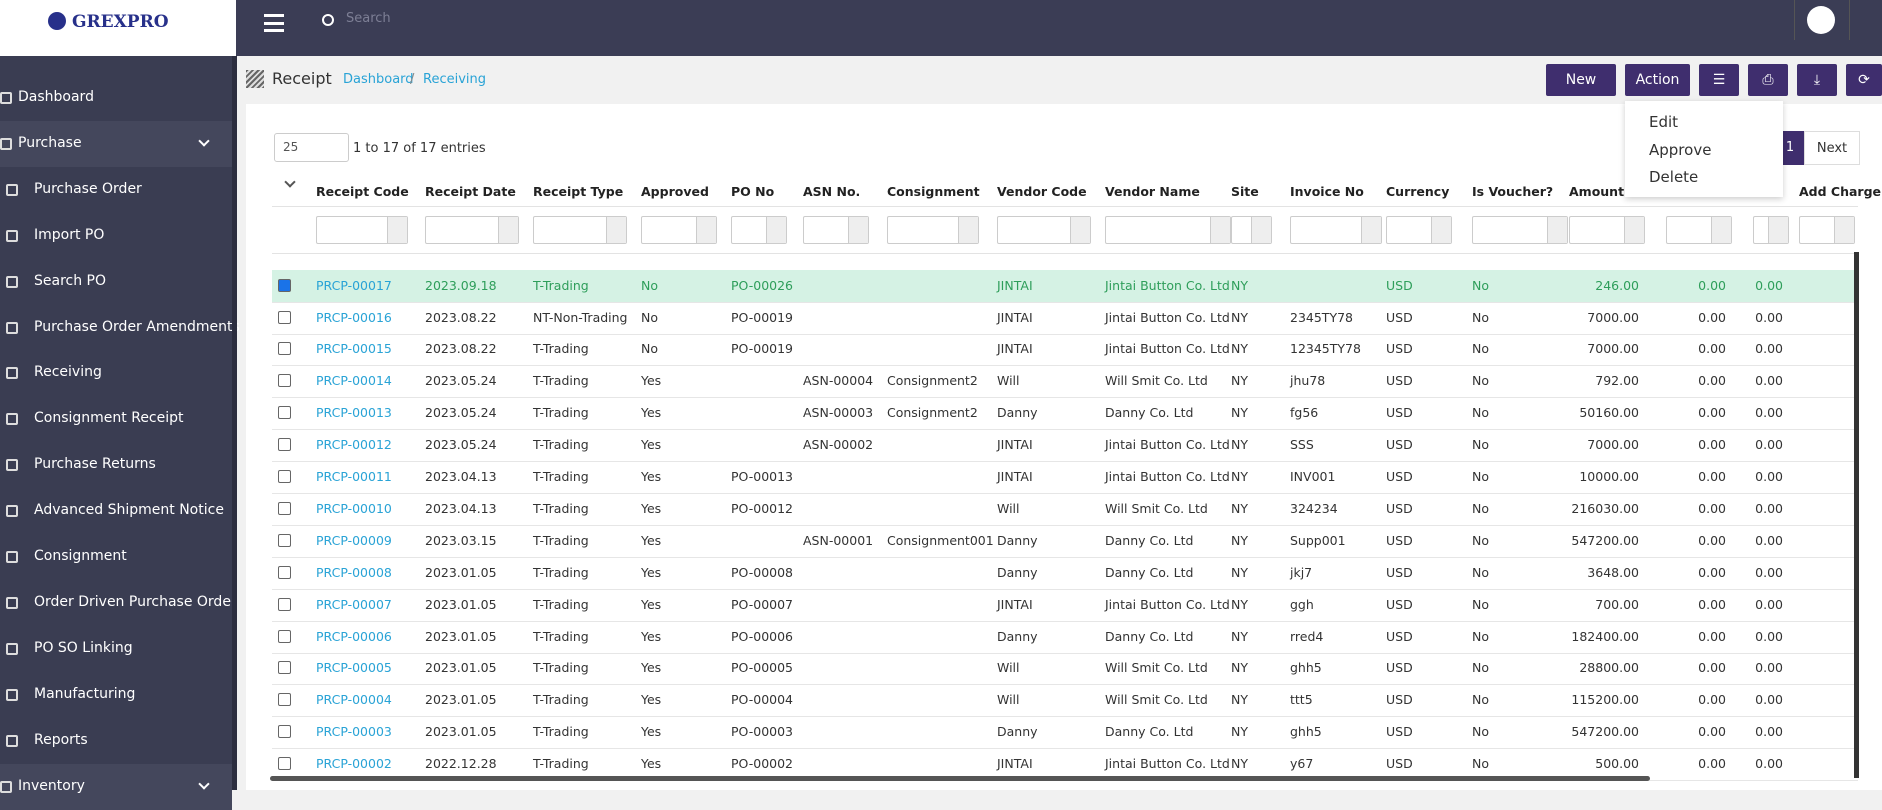 The image size is (1882, 810). Describe the element at coordinates (470, 191) in the screenshot. I see `column-header: Receipt Date` at that location.